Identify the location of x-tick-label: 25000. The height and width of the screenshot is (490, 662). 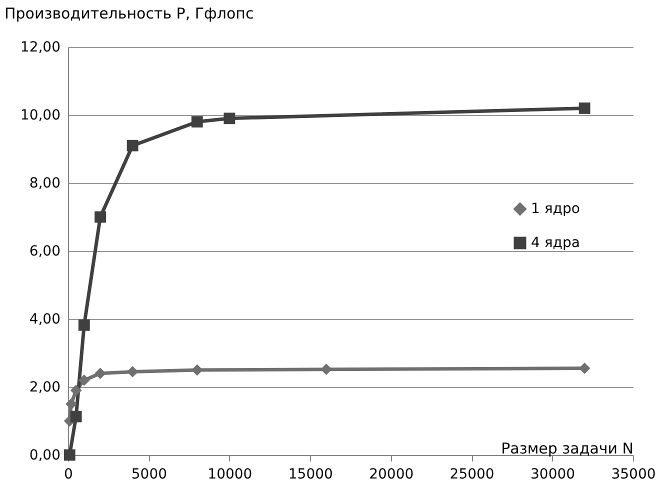
(472, 474).